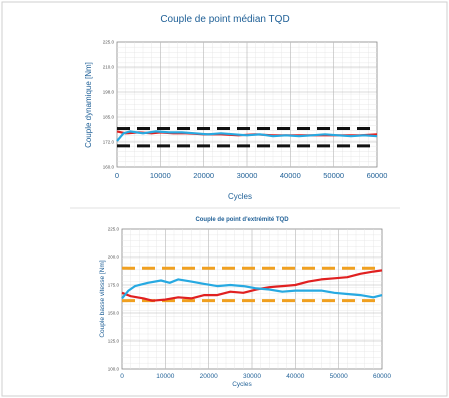  I want to click on chart2-y-axis-label: Couple basse vitesse [Nm], so click(102, 299).